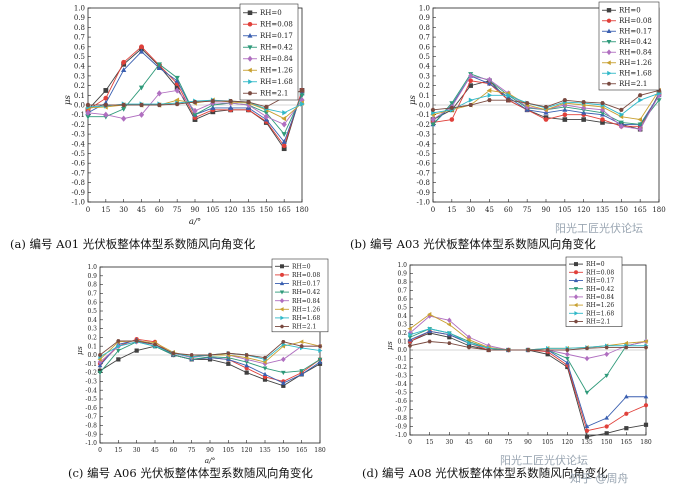 This screenshot has width=677, height=501. Describe the element at coordinates (92, 302) in the screenshot. I see `y-tick-label: 0.6` at that location.